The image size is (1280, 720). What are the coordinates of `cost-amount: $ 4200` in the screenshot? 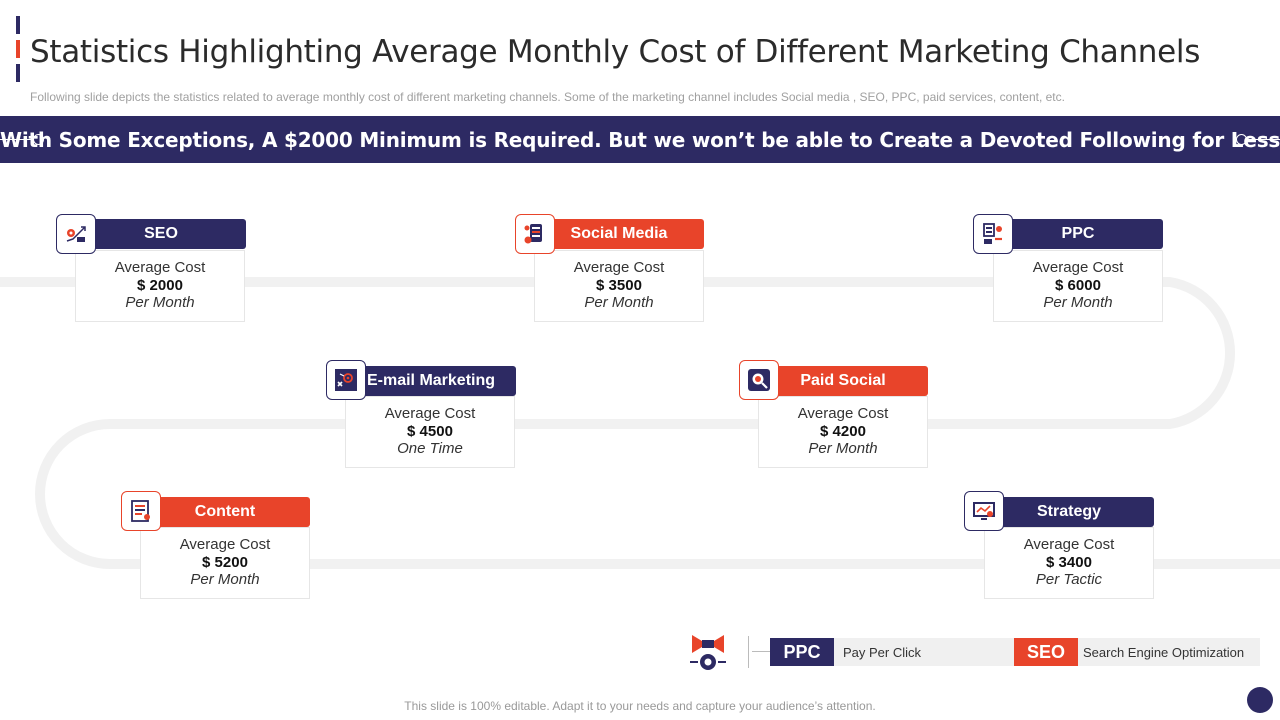 It's located at (843, 431).